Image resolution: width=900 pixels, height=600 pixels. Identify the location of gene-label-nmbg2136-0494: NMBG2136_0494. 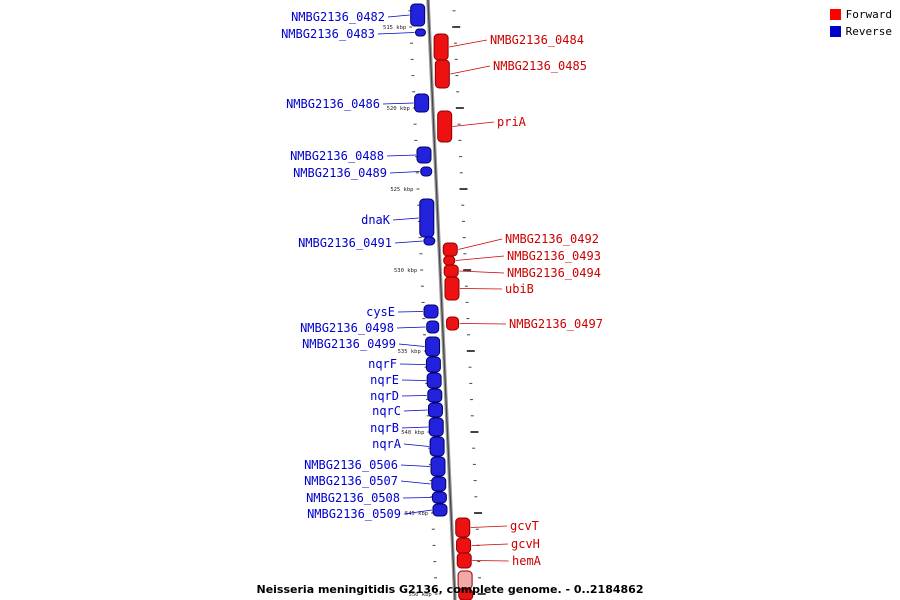
(554, 273).